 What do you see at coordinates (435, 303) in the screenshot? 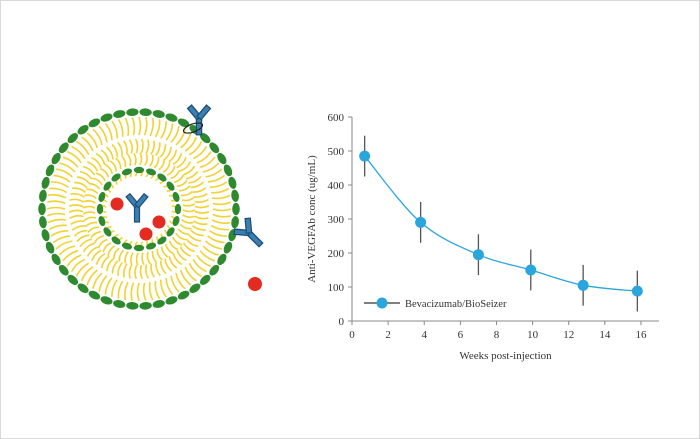
I see `chart-legend: Bevacizumab/BioSeizer` at bounding box center [435, 303].